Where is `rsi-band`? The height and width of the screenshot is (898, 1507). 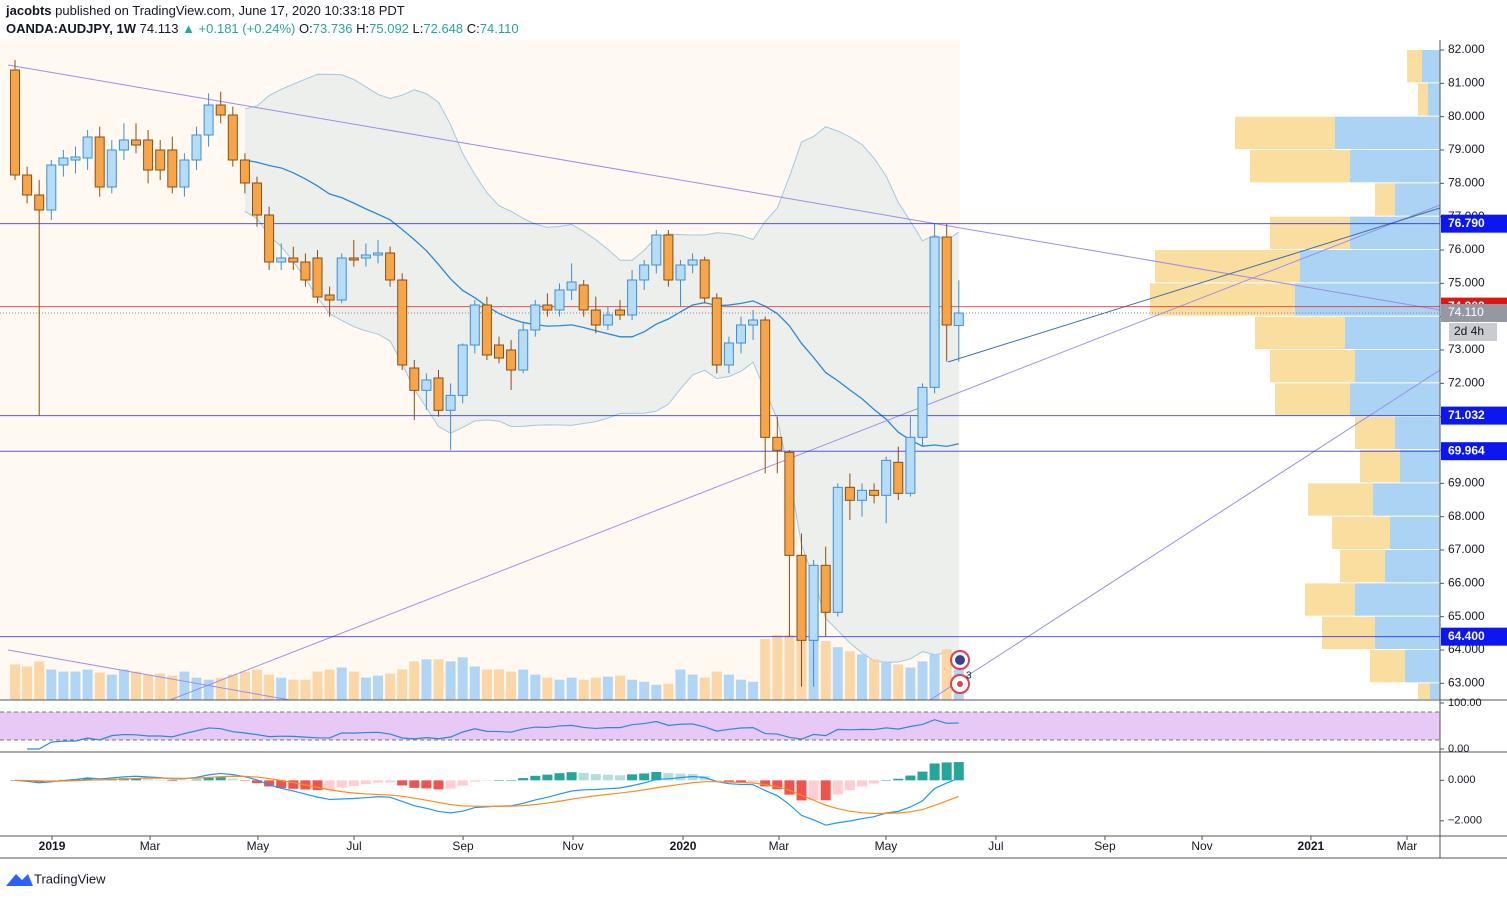 rsi-band is located at coordinates (720, 726).